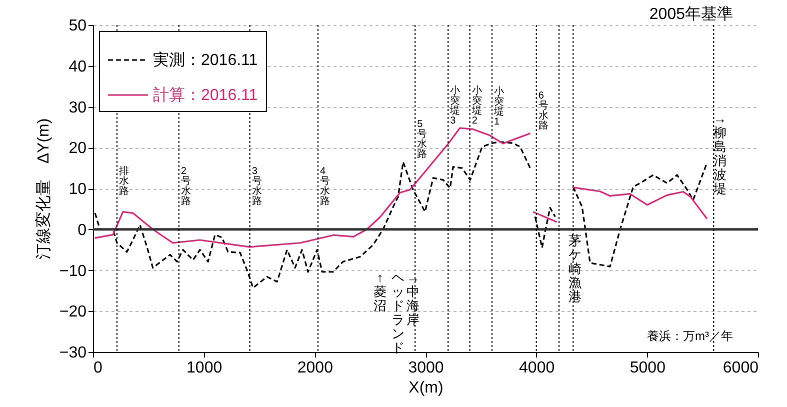 This screenshot has height=407, width=787. I want to click on x-tick-label: 4000, so click(537, 368).